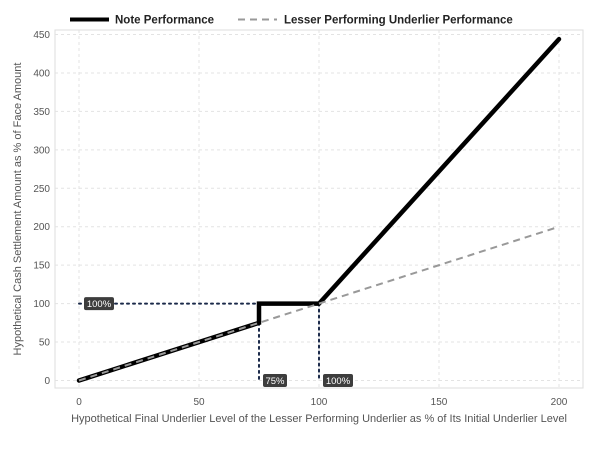  I want to click on x-tick-label-150: 150, so click(439, 402).